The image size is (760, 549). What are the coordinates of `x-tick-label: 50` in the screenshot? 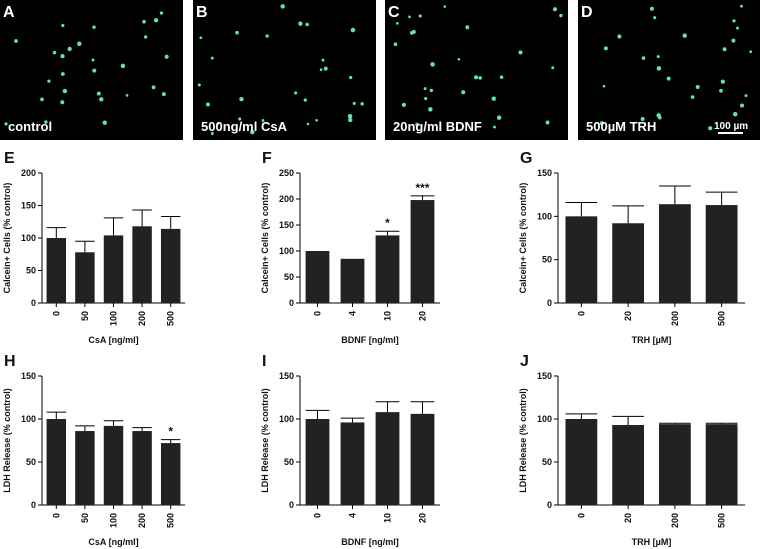 It's located at (85, 316).